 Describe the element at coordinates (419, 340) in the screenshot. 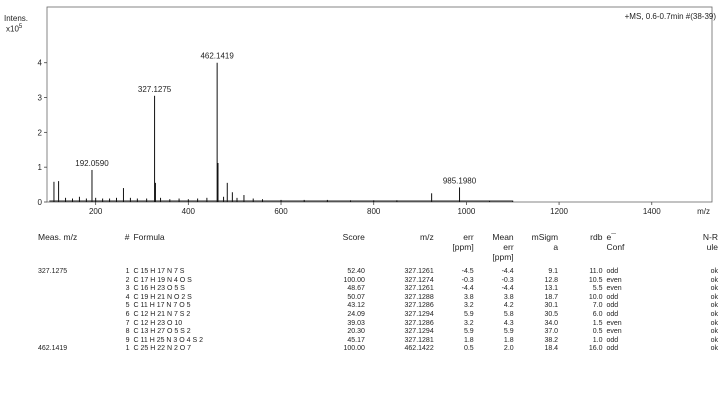

I see `cell-mz: 327.1281` at that location.